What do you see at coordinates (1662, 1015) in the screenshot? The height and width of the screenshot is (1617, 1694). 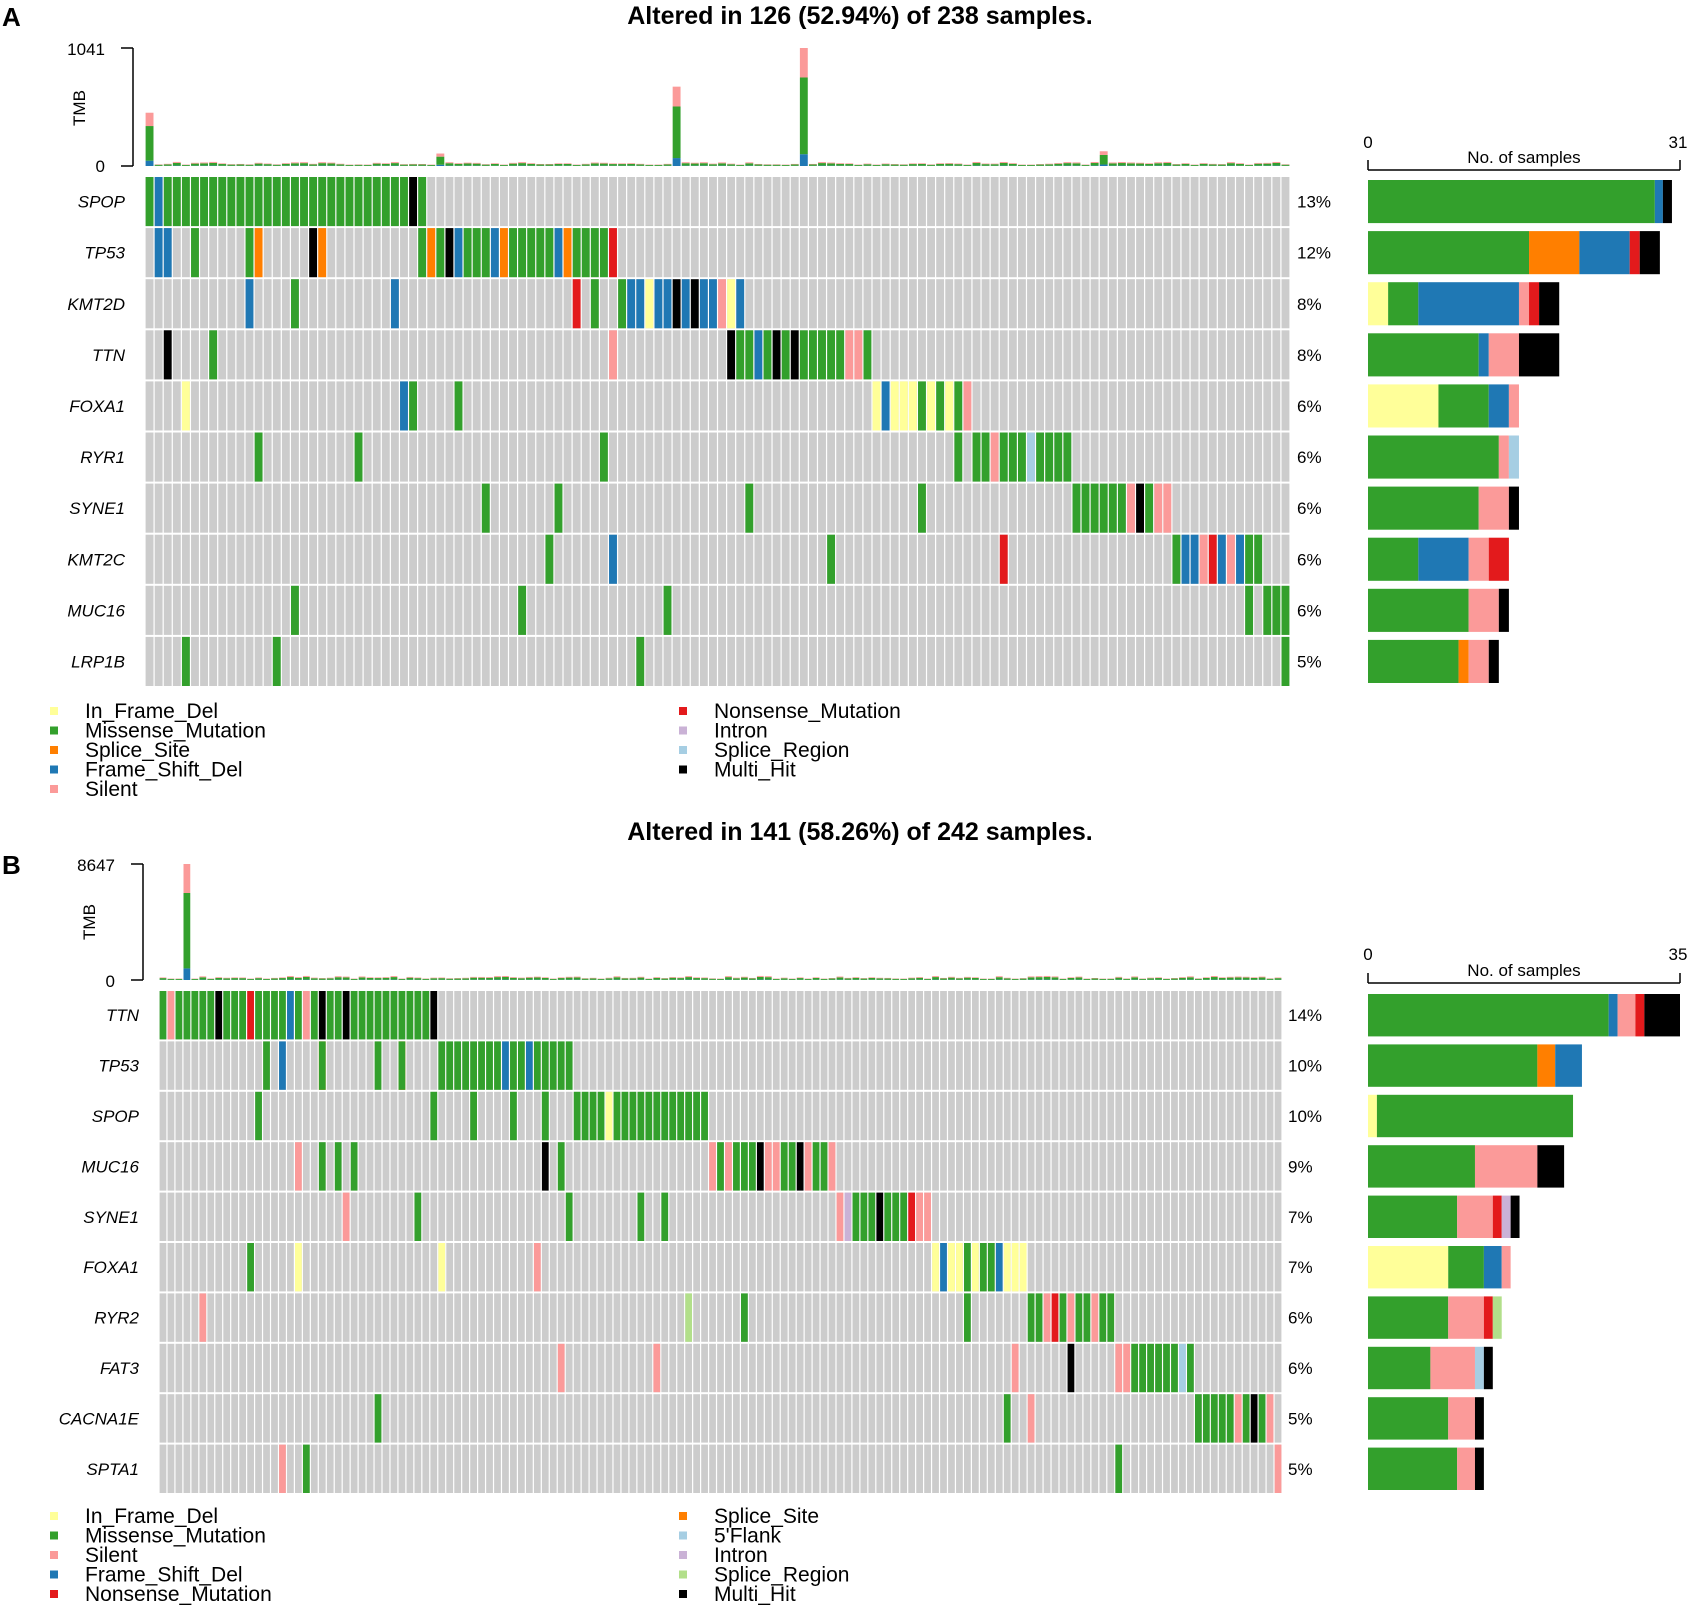 I see `panel-b-count-bar-segment` at bounding box center [1662, 1015].